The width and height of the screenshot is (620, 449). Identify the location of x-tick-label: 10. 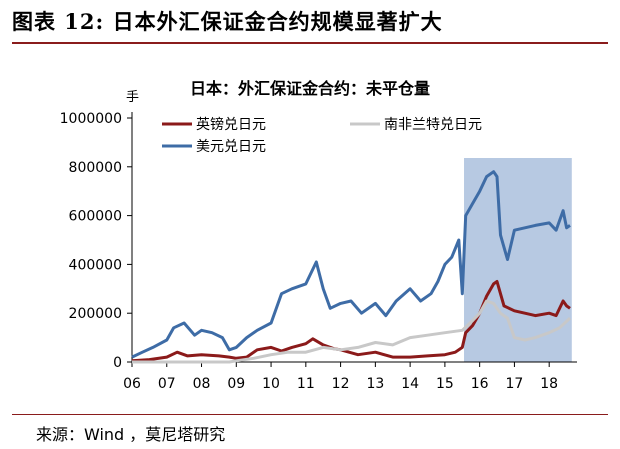
(271, 384).